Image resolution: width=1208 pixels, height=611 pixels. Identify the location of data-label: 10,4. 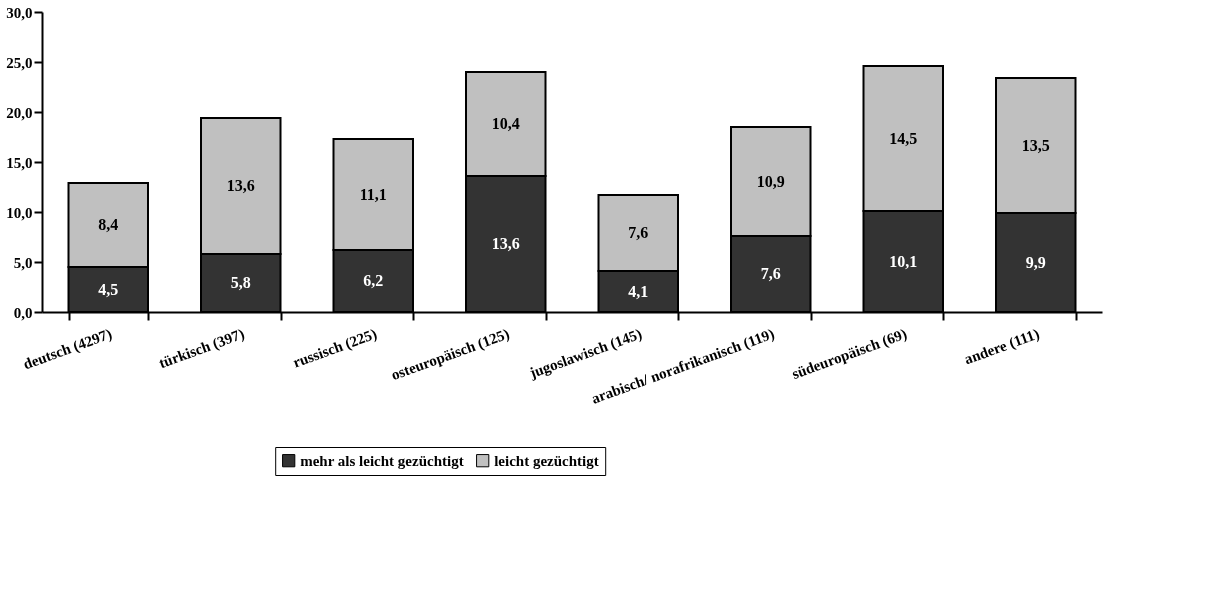
(505, 123).